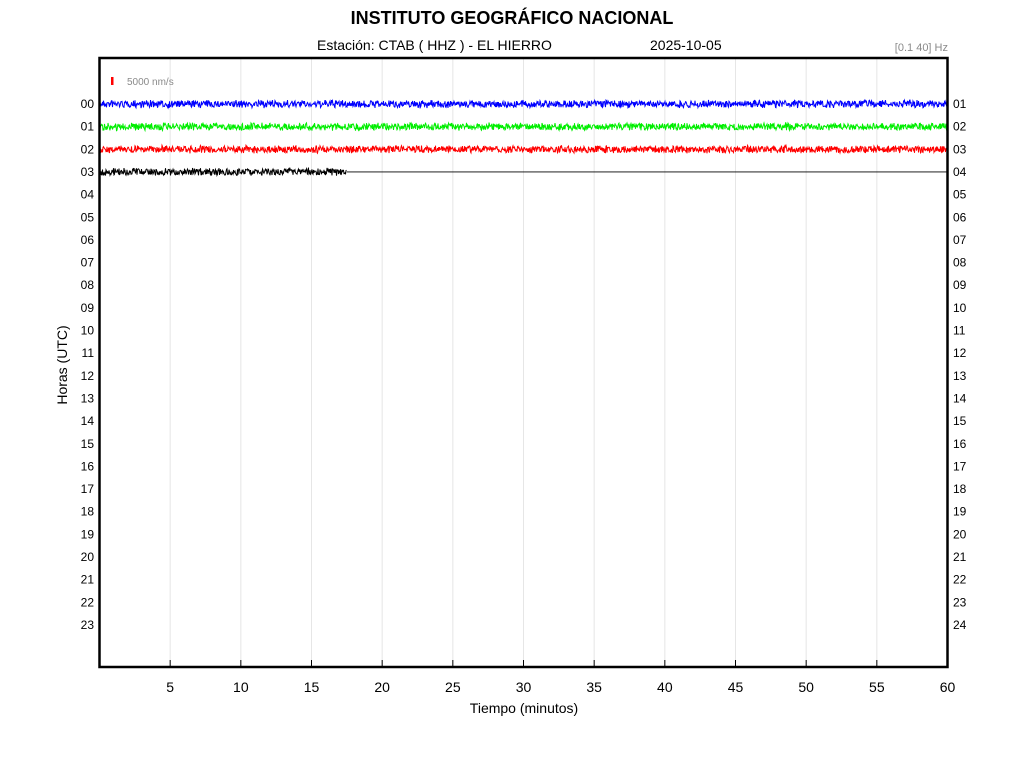  I want to click on hour-label-right: 03, so click(960, 149).